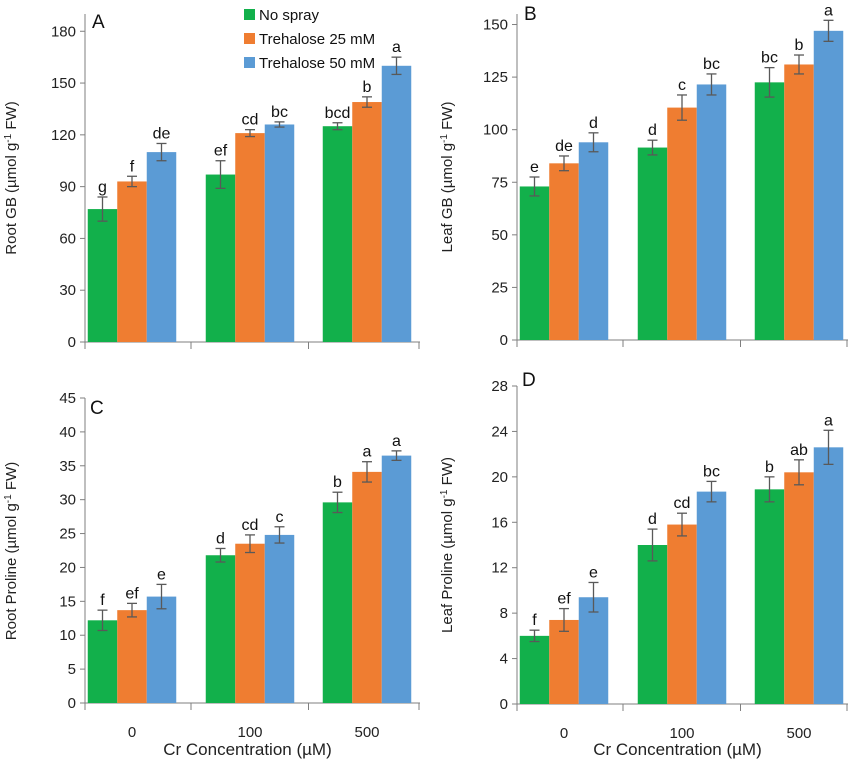  What do you see at coordinates (63, 135) in the screenshot?
I see `y-tick-label: 120` at bounding box center [63, 135].